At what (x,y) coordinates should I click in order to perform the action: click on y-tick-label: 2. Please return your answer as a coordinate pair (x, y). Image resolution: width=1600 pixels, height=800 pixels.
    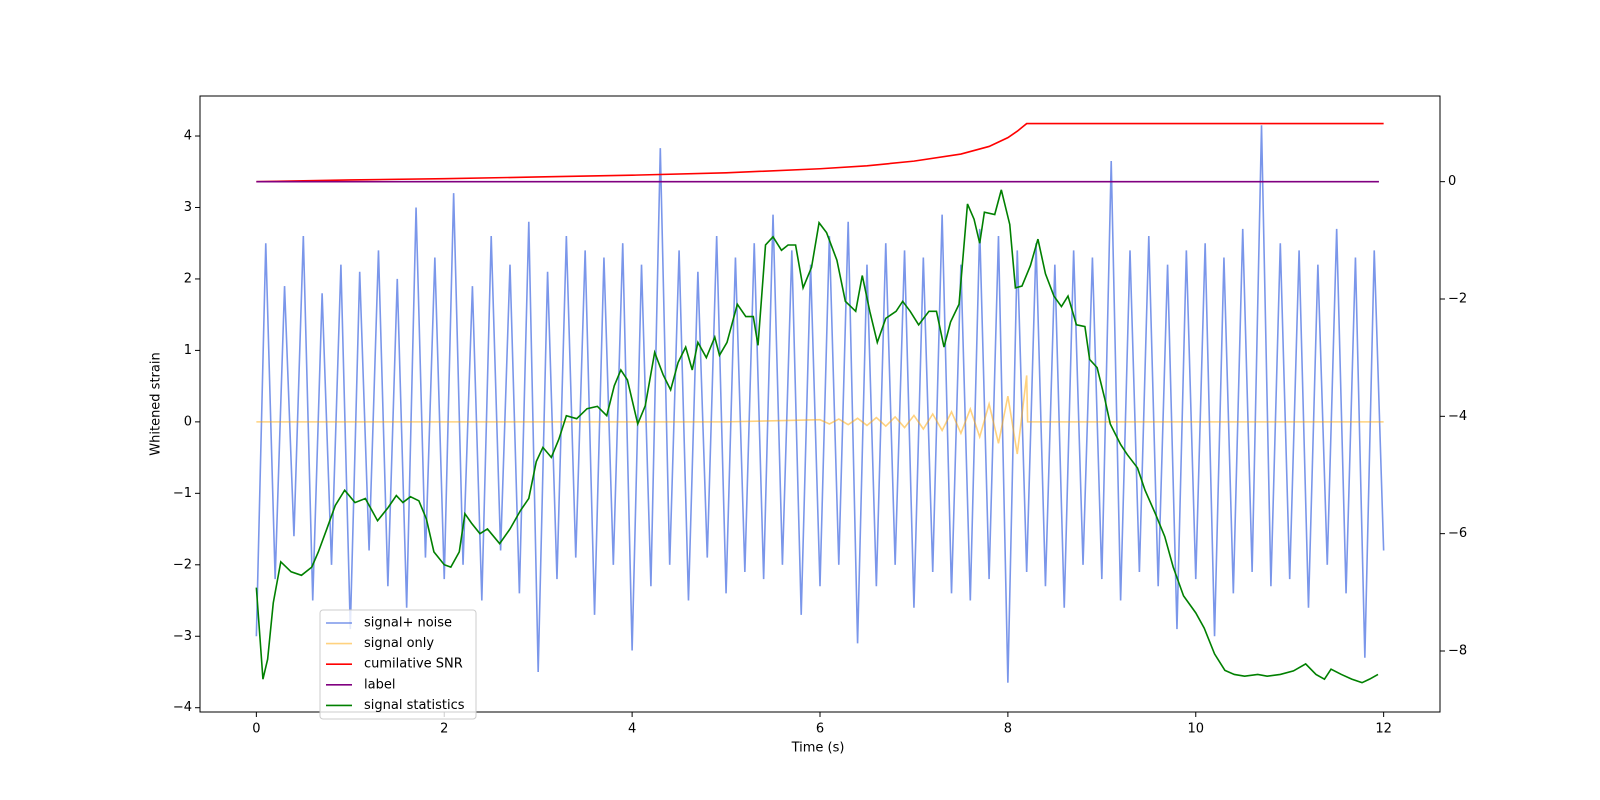
    Looking at the image, I should click on (188, 278).